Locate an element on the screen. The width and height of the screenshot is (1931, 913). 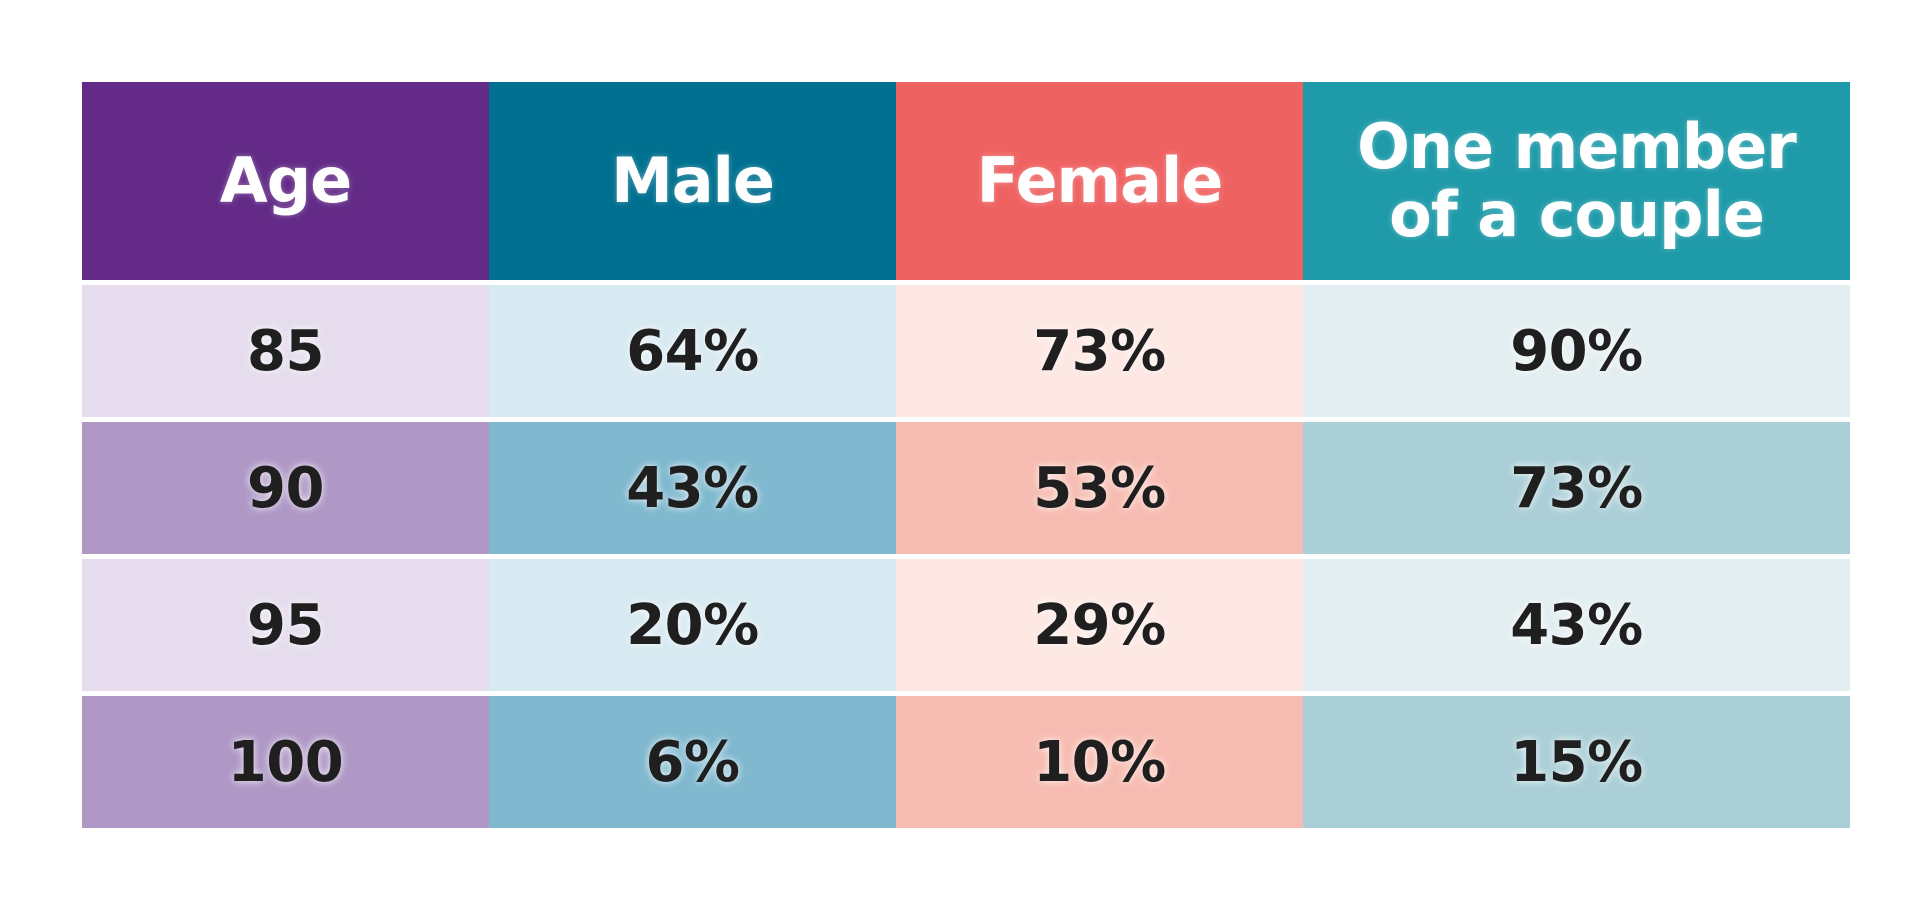
header-male: Male is located at coordinates (692, 181).